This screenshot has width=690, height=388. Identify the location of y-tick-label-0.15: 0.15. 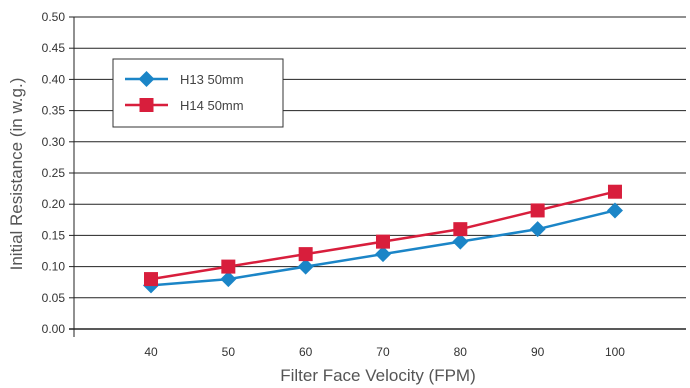
(54, 235).